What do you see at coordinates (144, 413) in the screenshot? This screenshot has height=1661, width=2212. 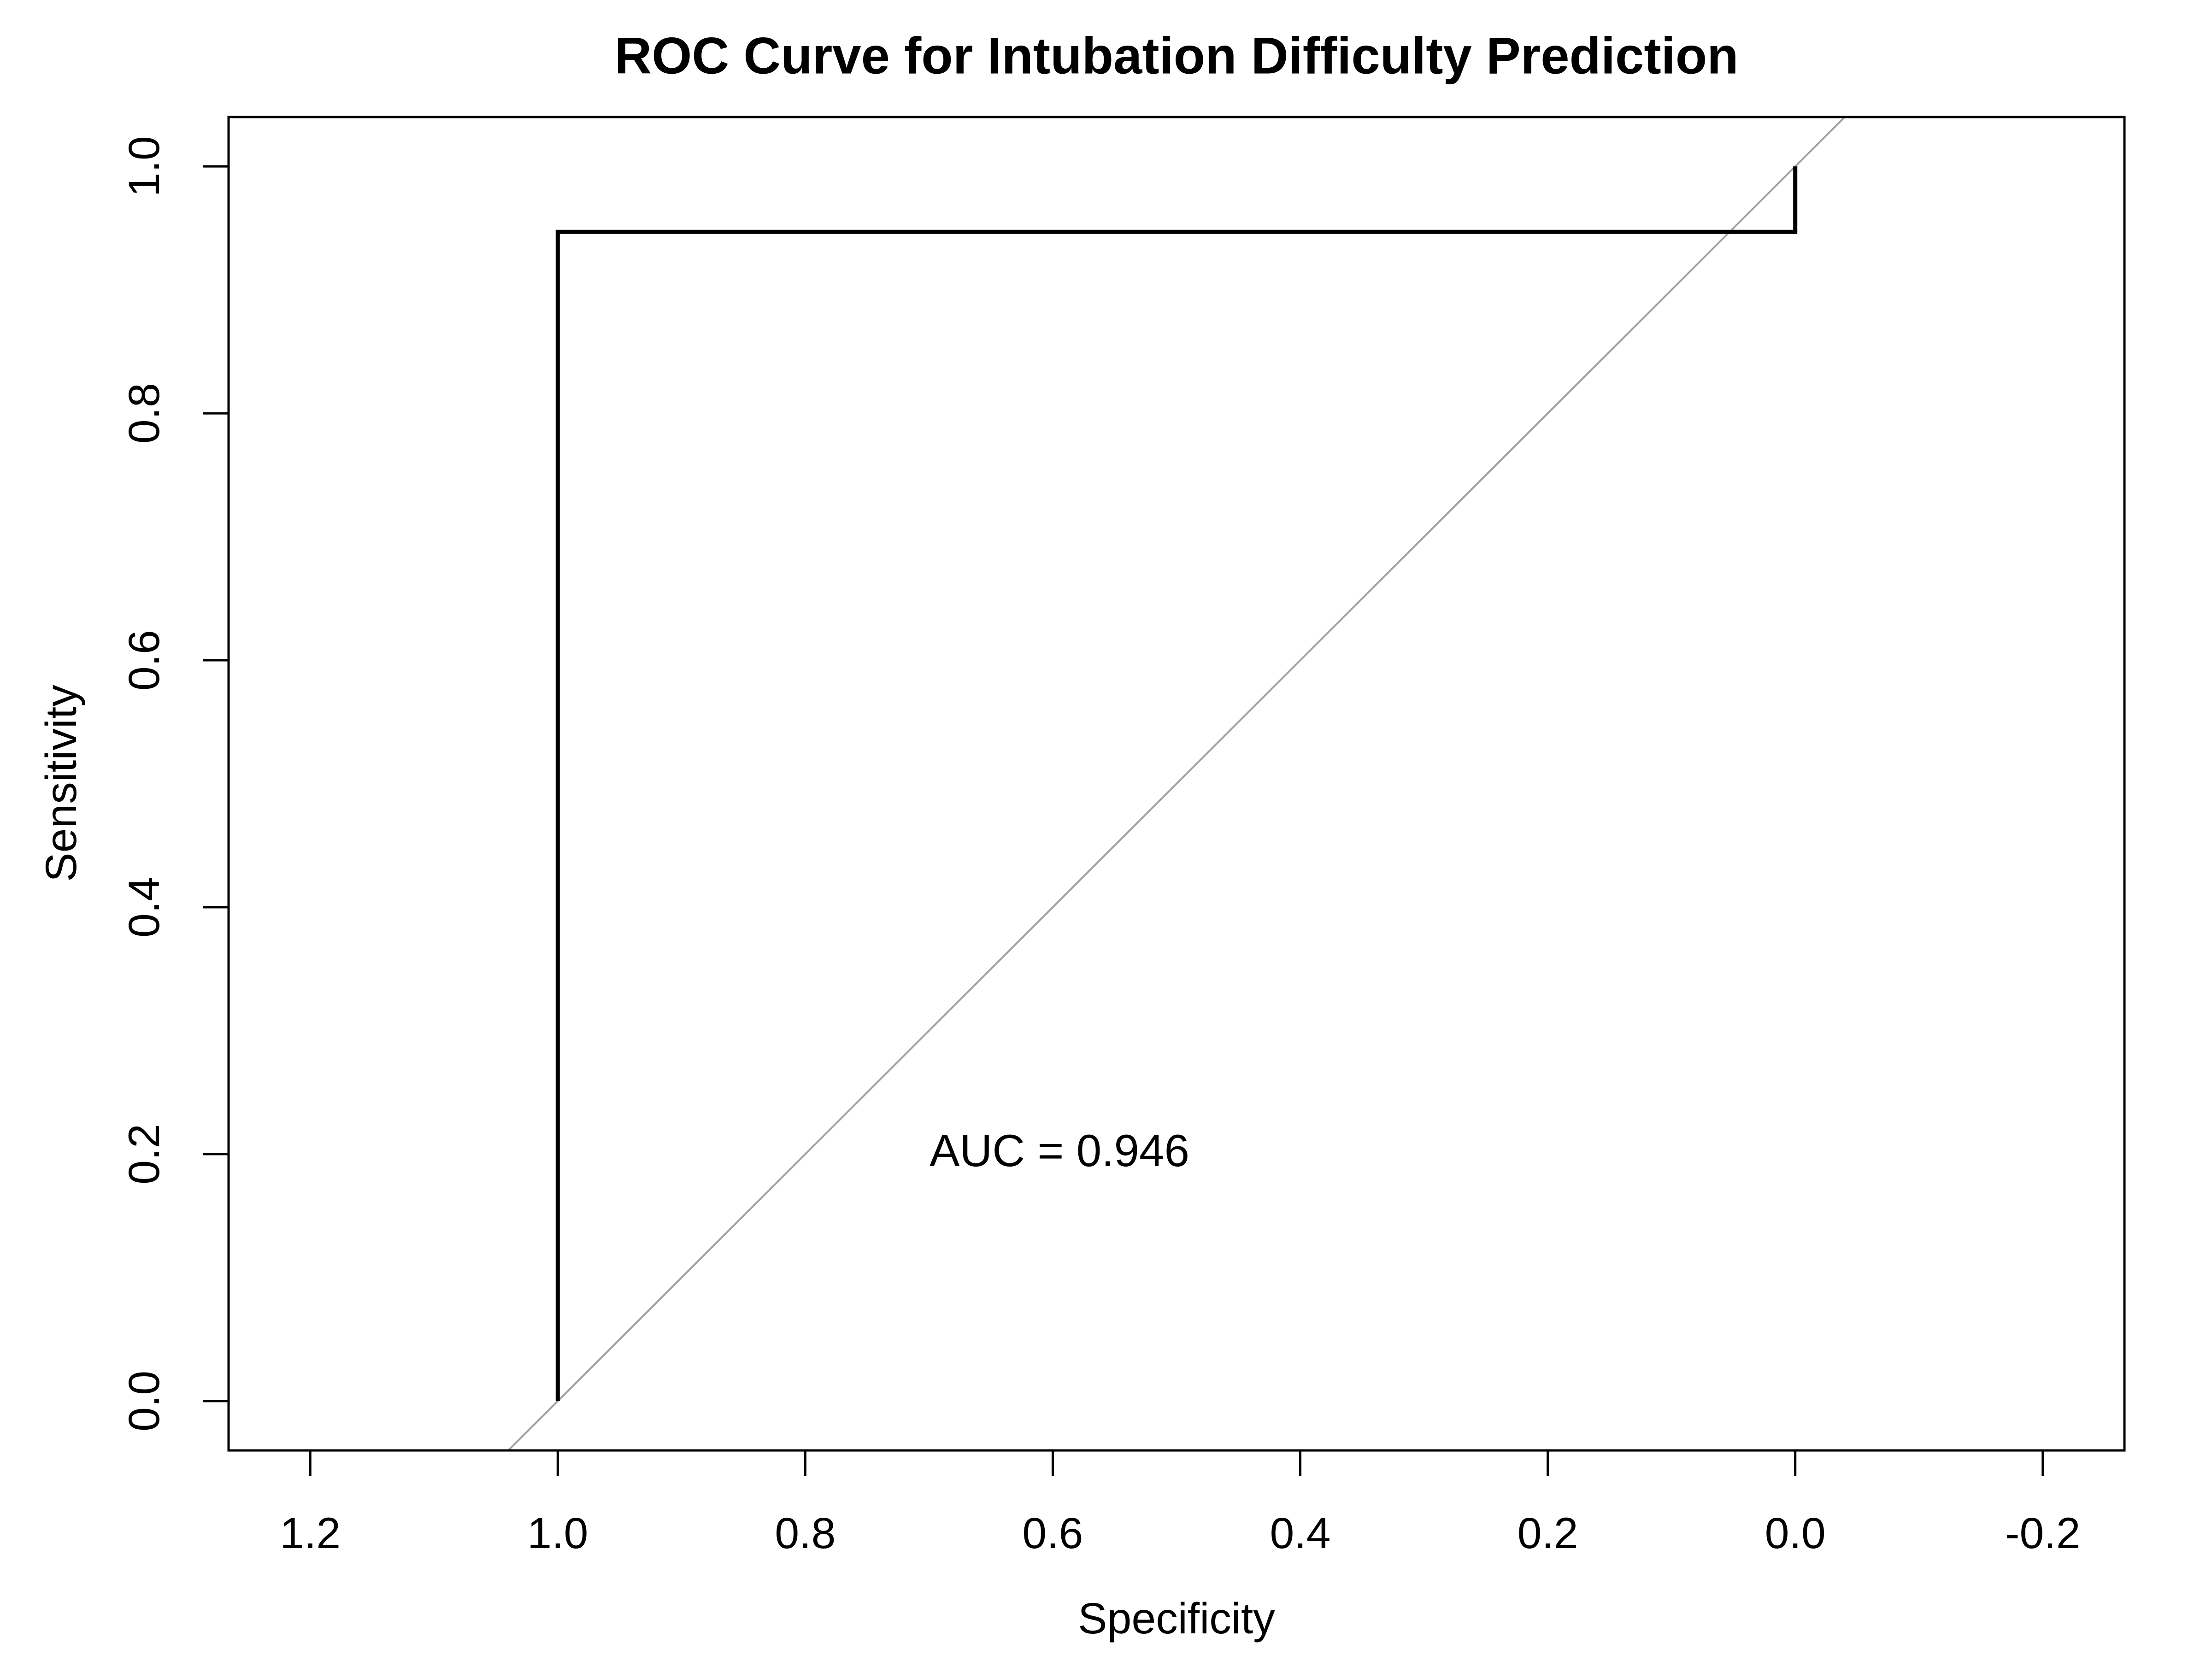 I see `y-tick-label: 0.8` at bounding box center [144, 413].